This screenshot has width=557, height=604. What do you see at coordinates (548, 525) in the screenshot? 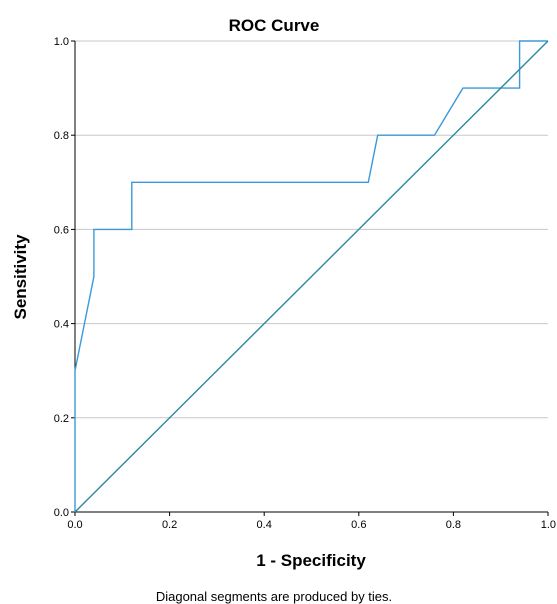
I see `x-tick-label: 1.0` at bounding box center [548, 525].